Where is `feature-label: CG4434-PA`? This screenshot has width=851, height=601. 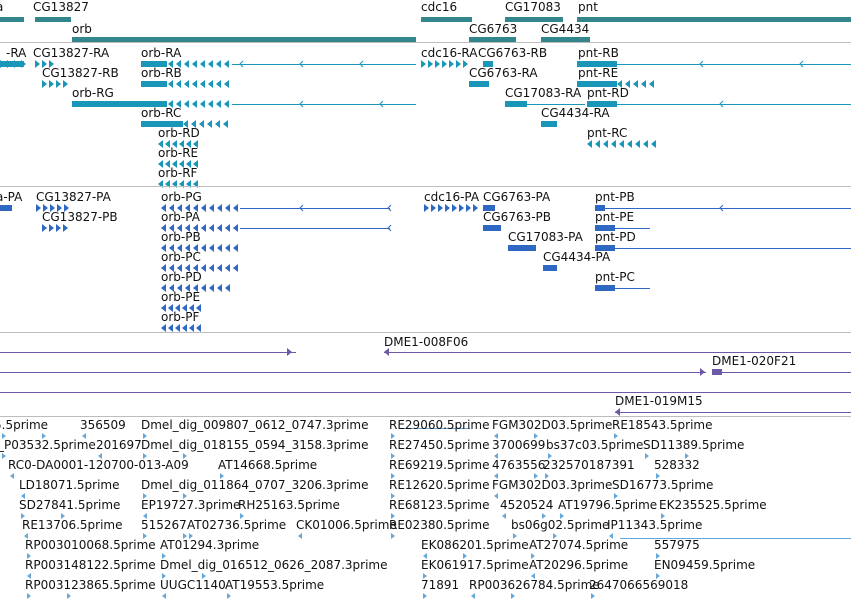
feature-label: CG4434-PA is located at coordinates (577, 257).